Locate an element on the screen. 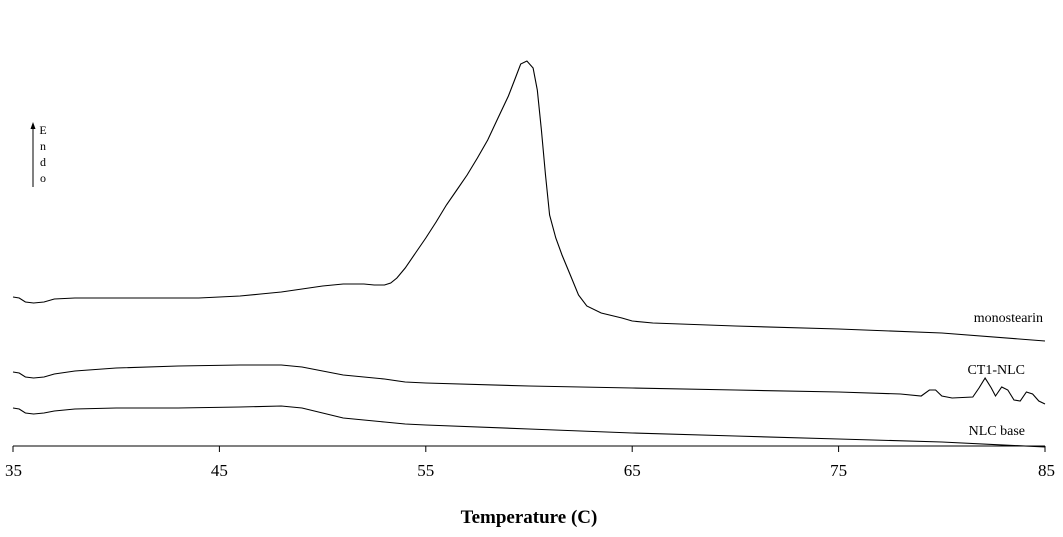 The width and height of the screenshot is (1063, 537). x-tick-label: 45 is located at coordinates (219, 470).